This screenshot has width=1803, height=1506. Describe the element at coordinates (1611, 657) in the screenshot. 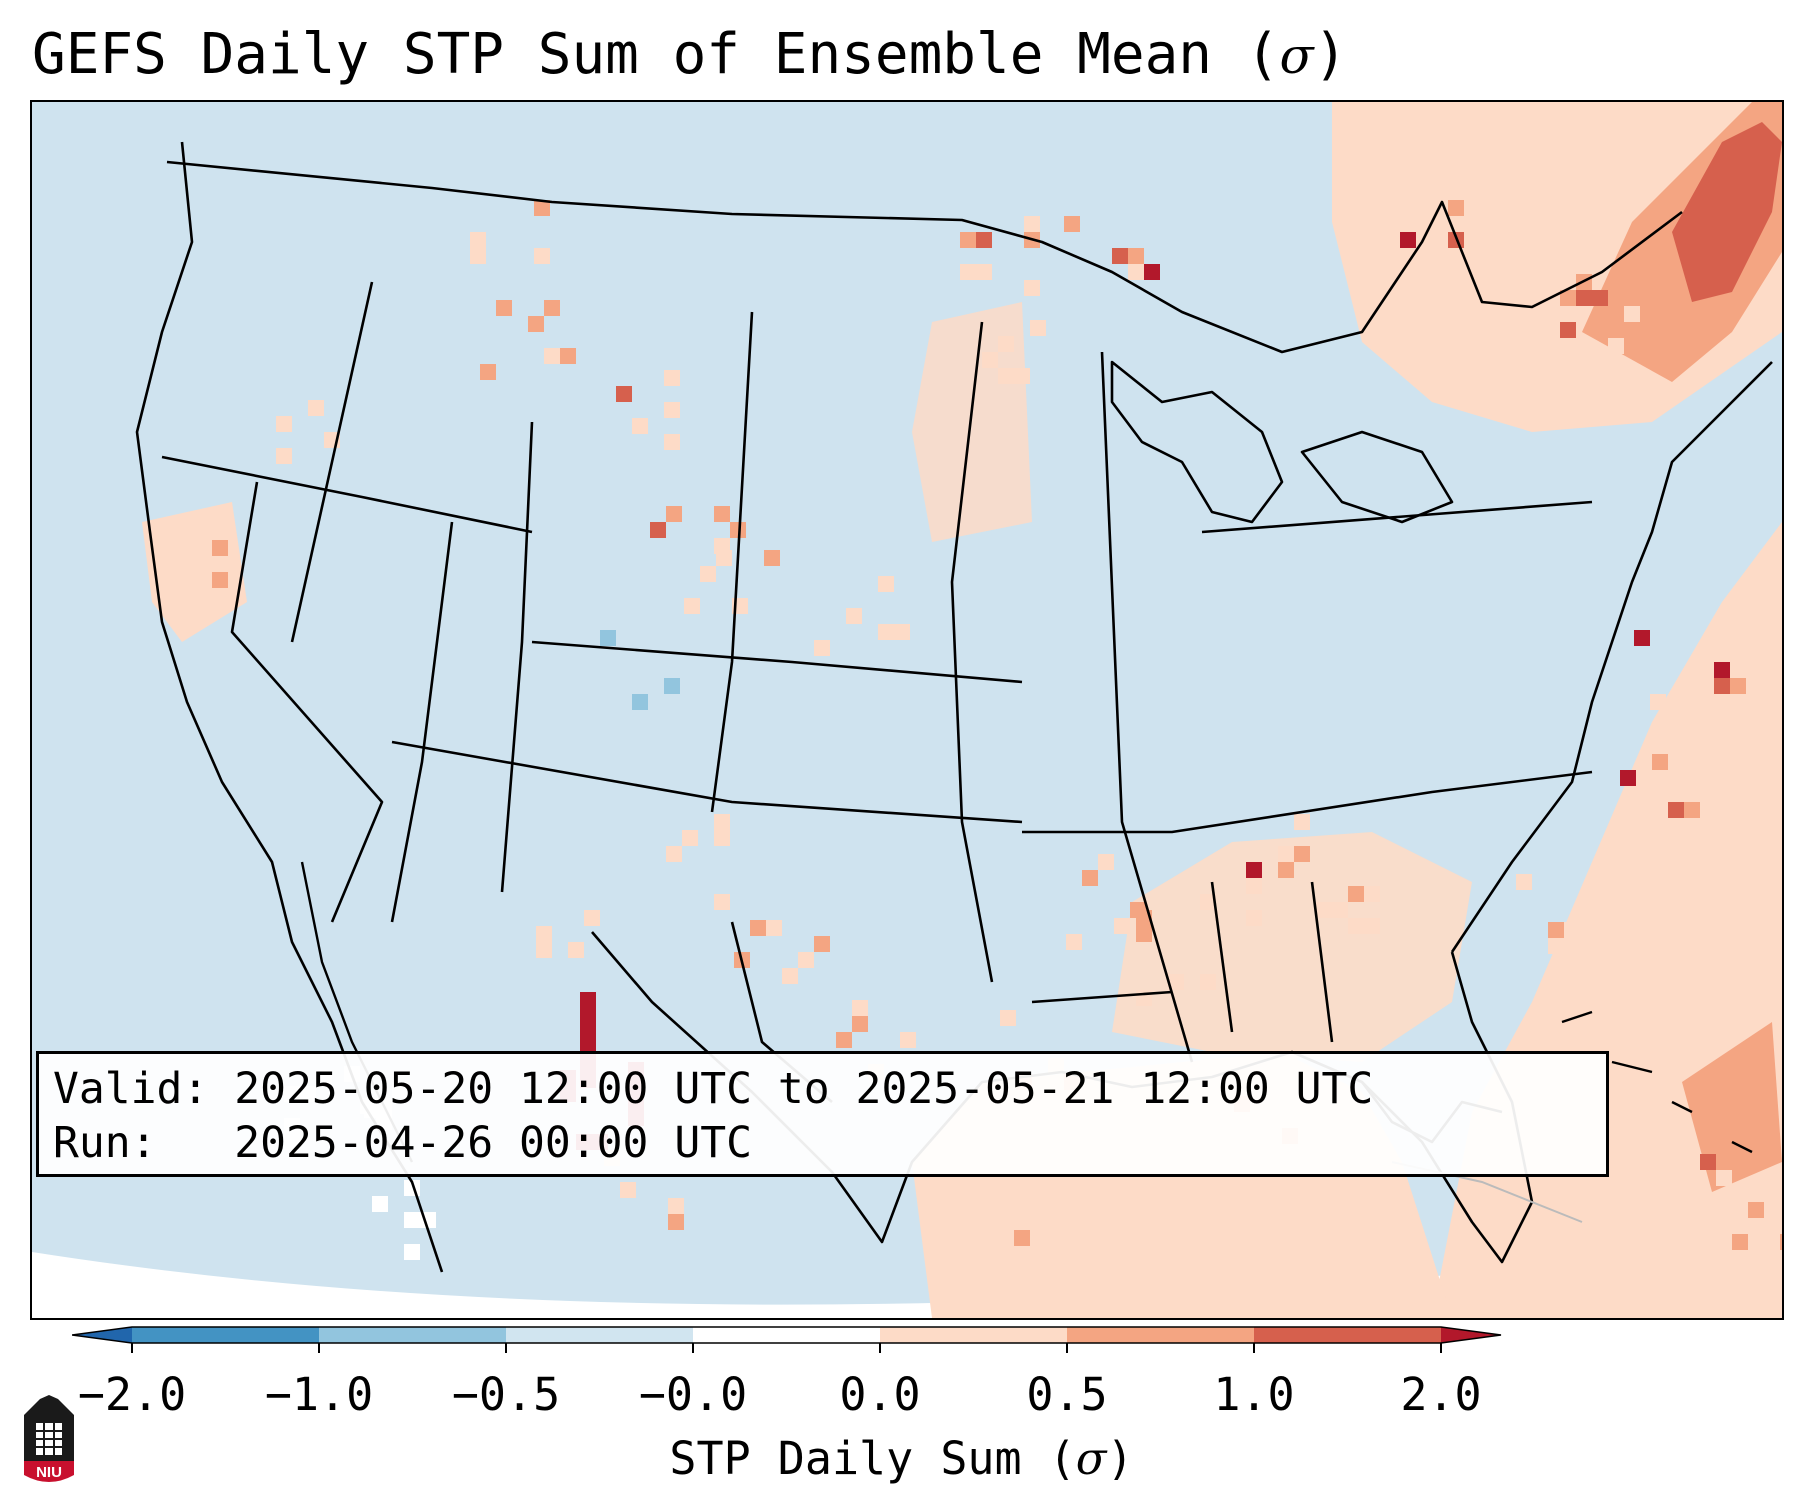

I see `east-coast-line` at that location.